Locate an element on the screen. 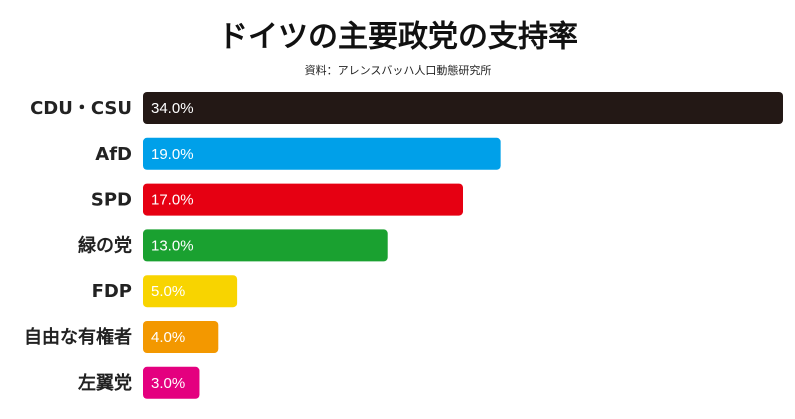 The width and height of the screenshot is (795, 419). category-label: SPD is located at coordinates (111, 200).